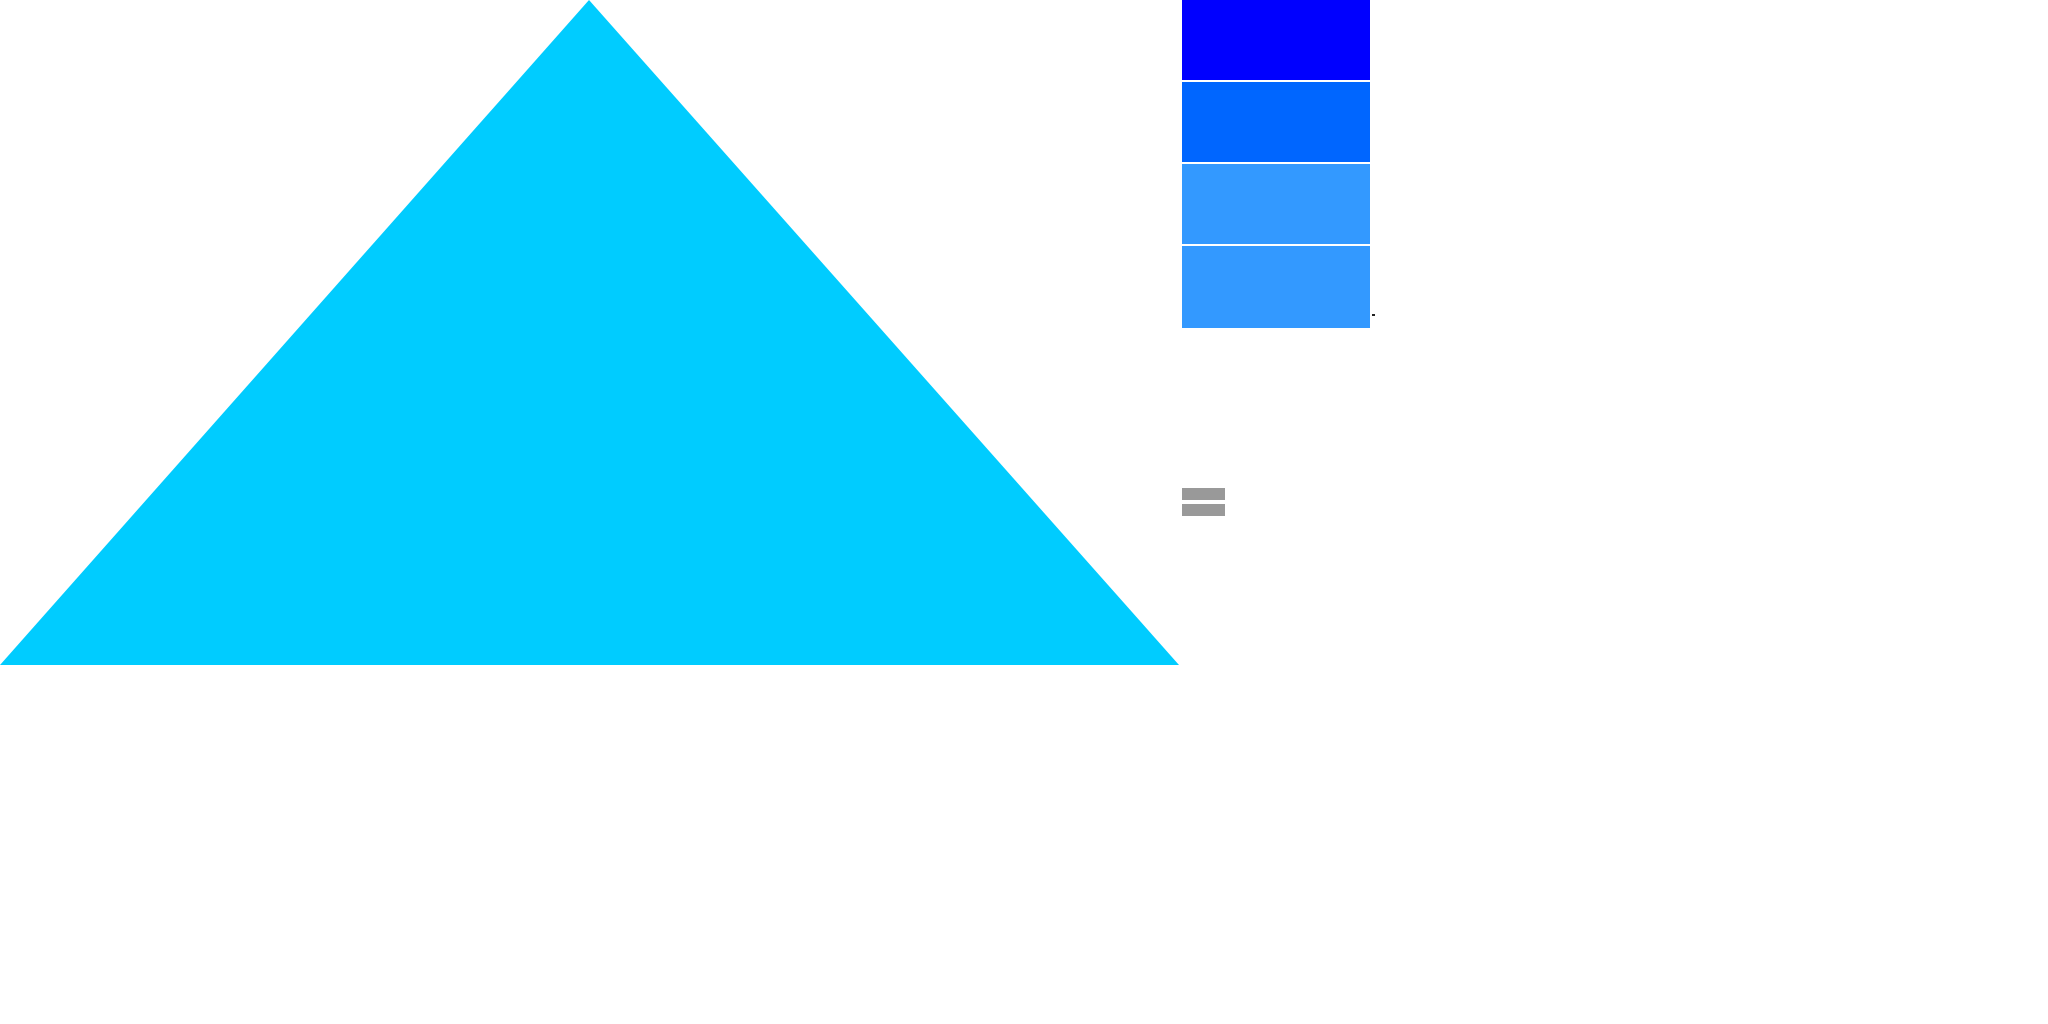 This screenshot has width=2048, height=1024. I want to click on swatch-blue, so click(1276, 40).